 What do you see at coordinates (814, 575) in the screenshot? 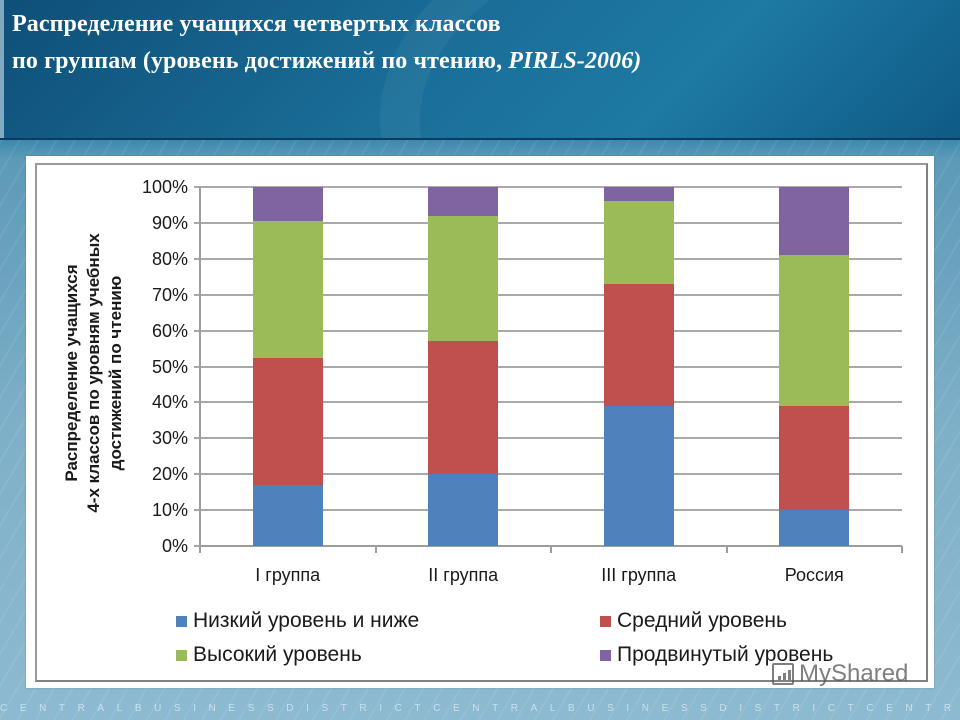
I see `x-category-label: Россия` at bounding box center [814, 575].